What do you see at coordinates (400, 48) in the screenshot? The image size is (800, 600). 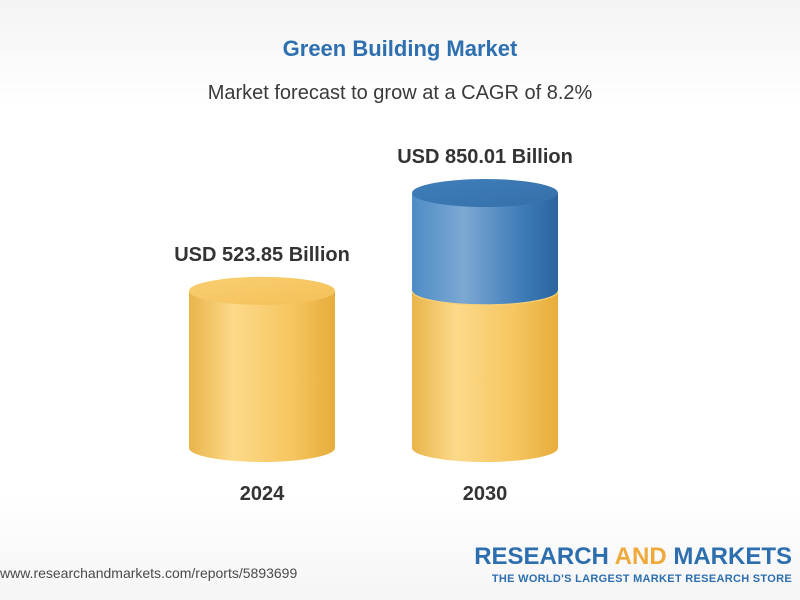 I see `chart-title: Green Building Market` at bounding box center [400, 48].